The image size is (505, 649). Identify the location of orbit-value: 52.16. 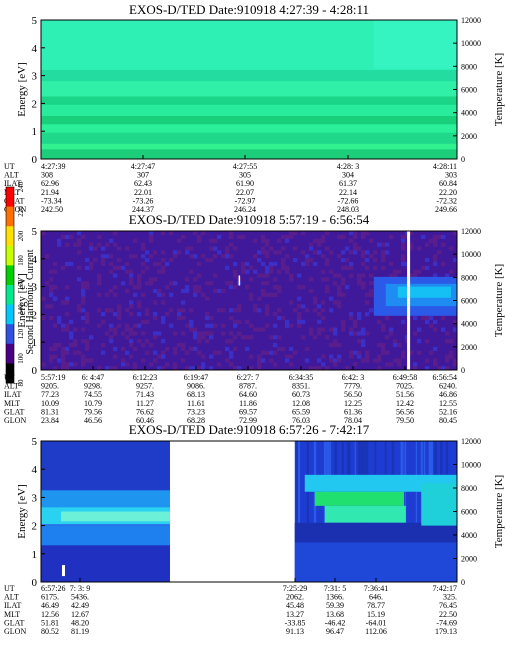
(448, 411).